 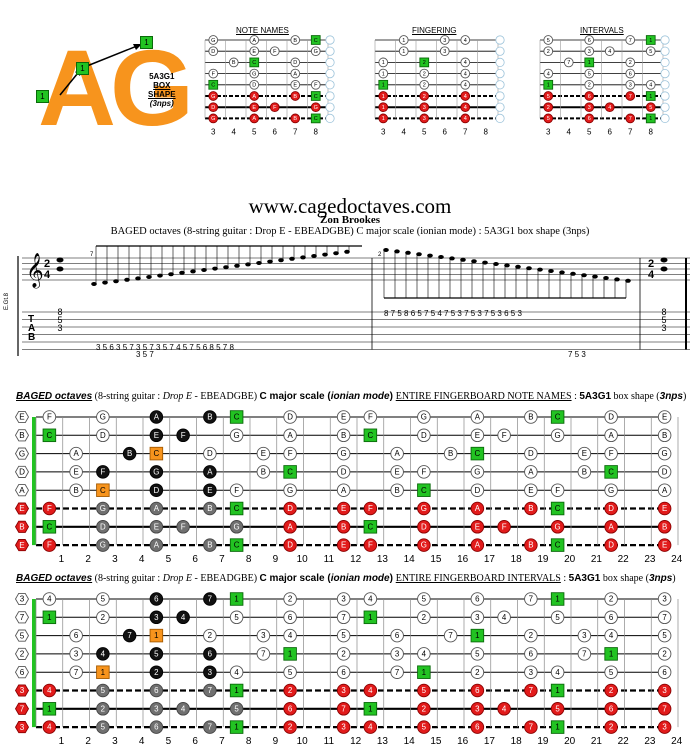 What do you see at coordinates (254, 40) in the screenshot?
I see `mini-note: A` at bounding box center [254, 40].